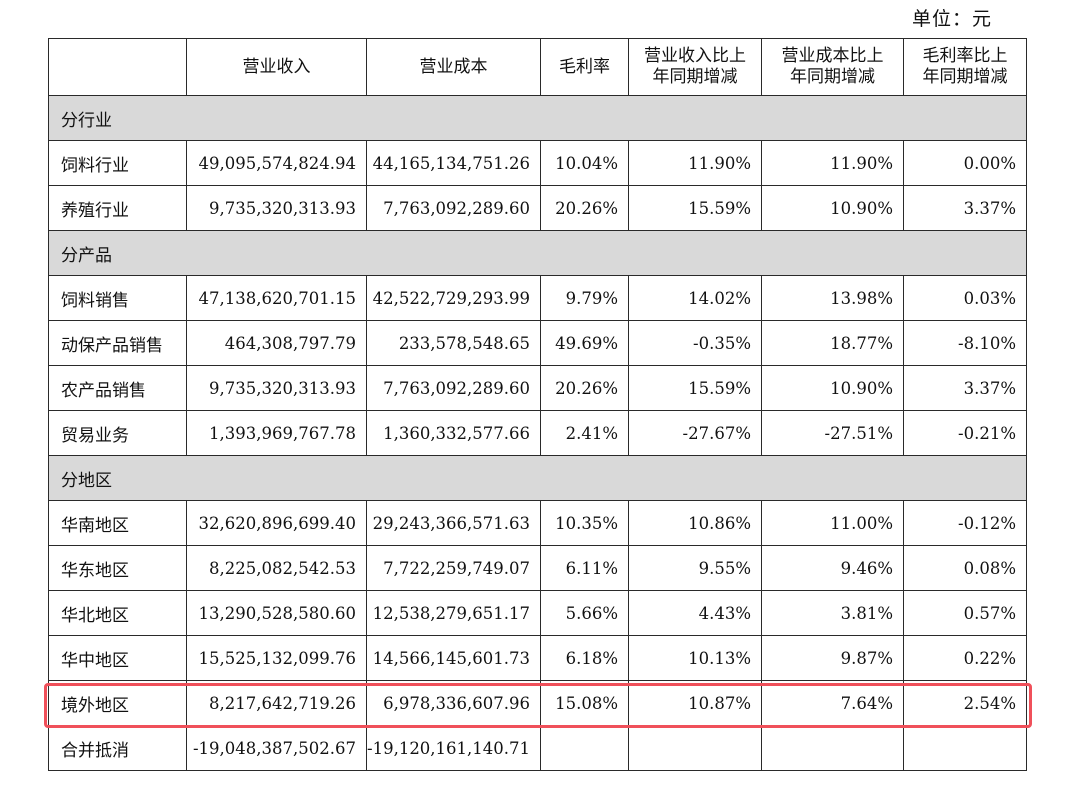 The height and width of the screenshot is (800, 1080). Describe the element at coordinates (537, 478) in the screenshot. I see `section-title: 分地区` at that location.